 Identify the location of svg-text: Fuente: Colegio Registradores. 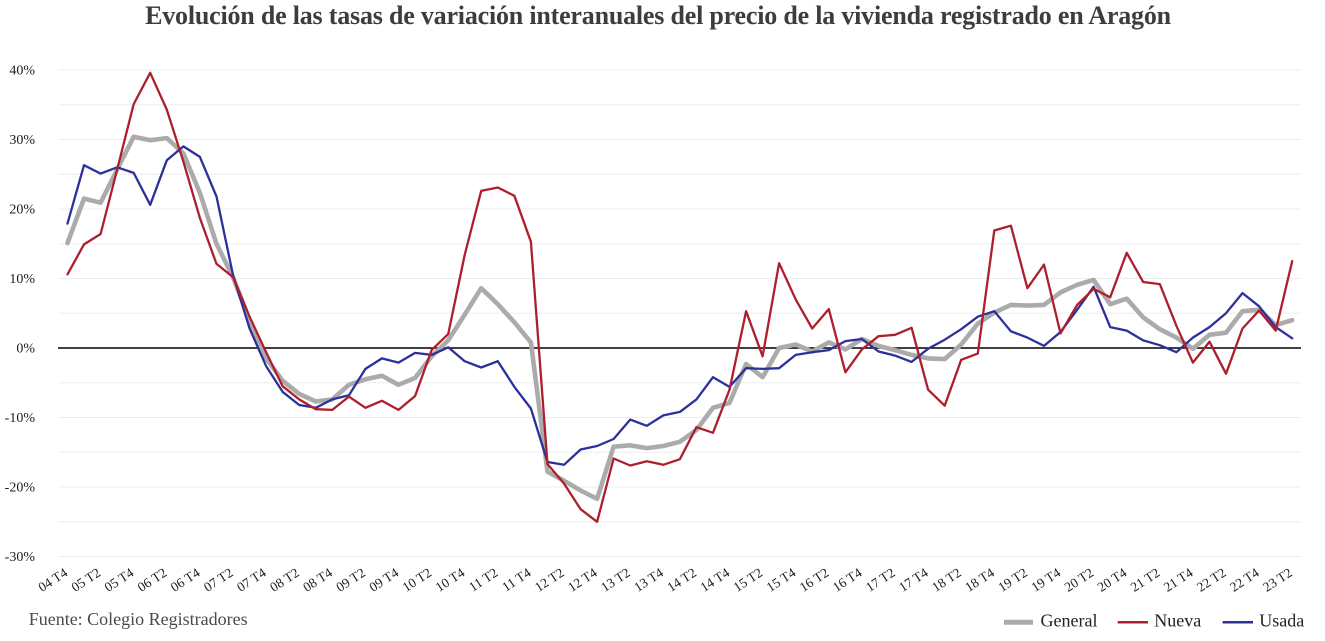
(138, 619).